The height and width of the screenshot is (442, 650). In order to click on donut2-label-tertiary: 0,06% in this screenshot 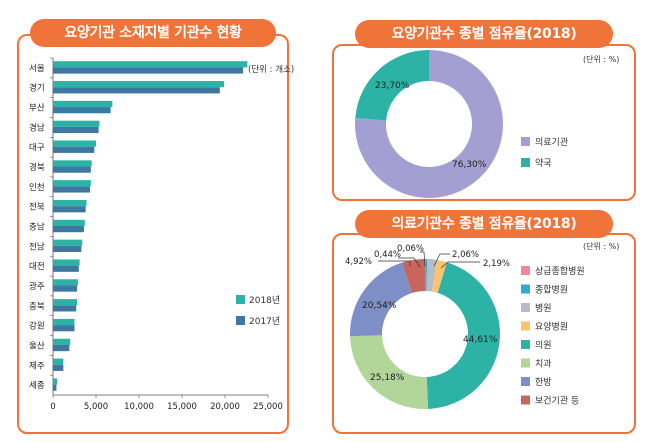, I will do `click(410, 249)`.